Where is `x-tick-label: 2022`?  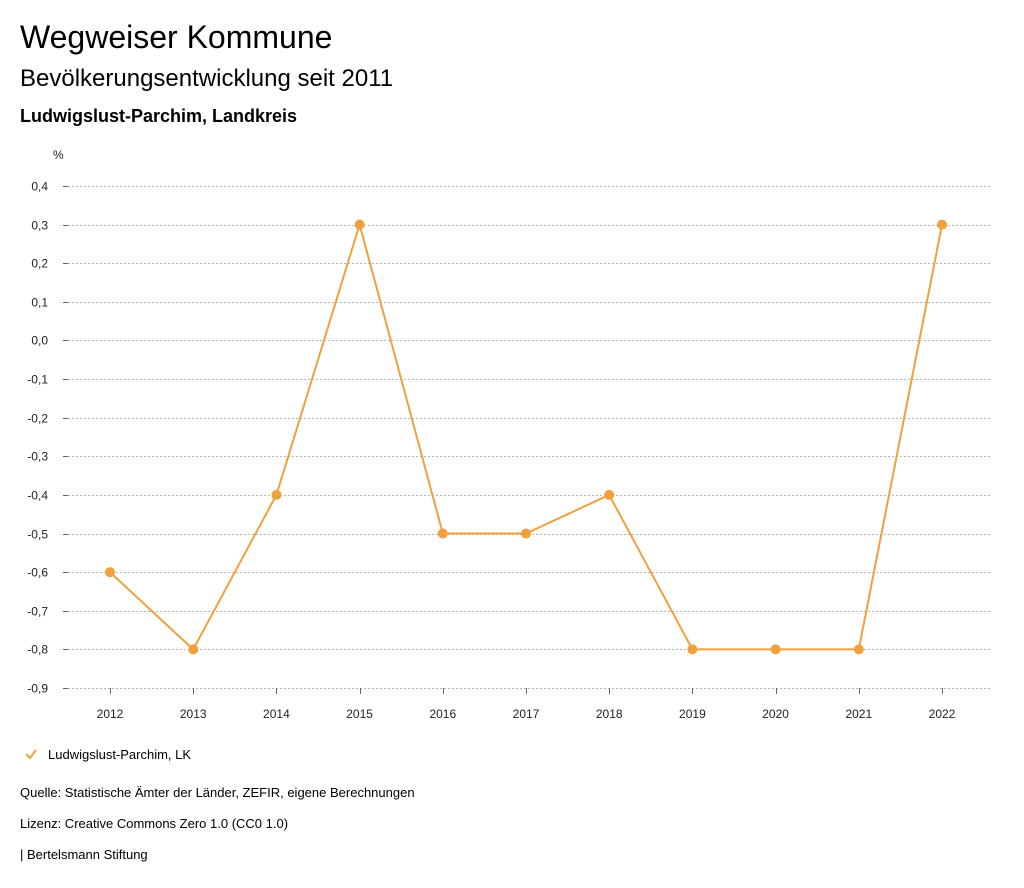 x-tick-label: 2022 is located at coordinates (942, 714).